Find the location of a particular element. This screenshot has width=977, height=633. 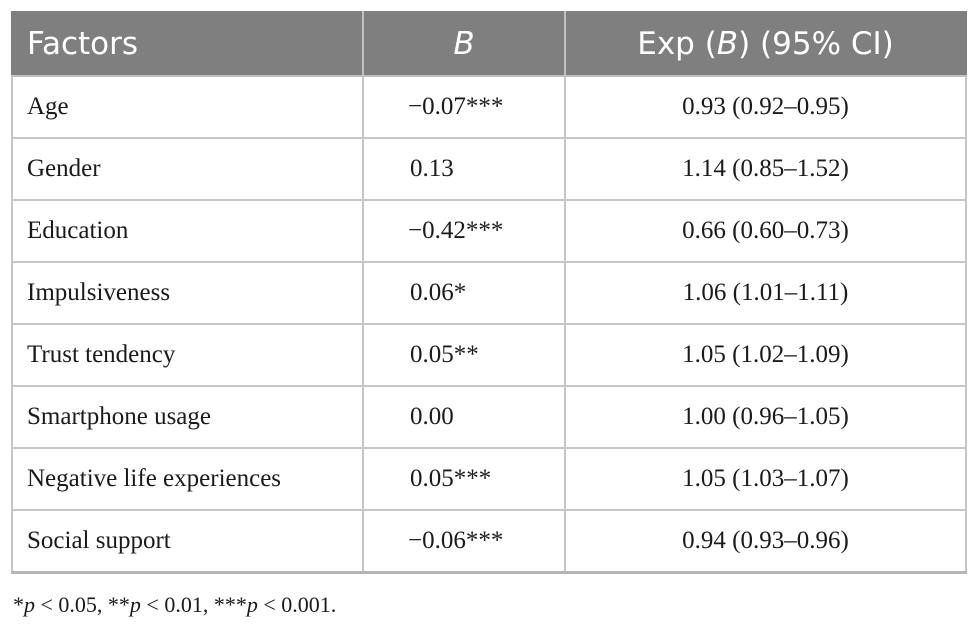

header-b-italic: B is located at coordinates (464, 44).